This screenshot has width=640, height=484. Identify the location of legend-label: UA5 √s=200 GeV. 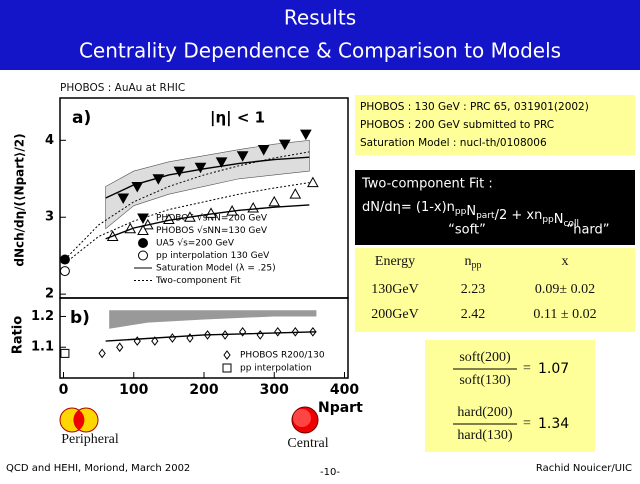
(195, 243).